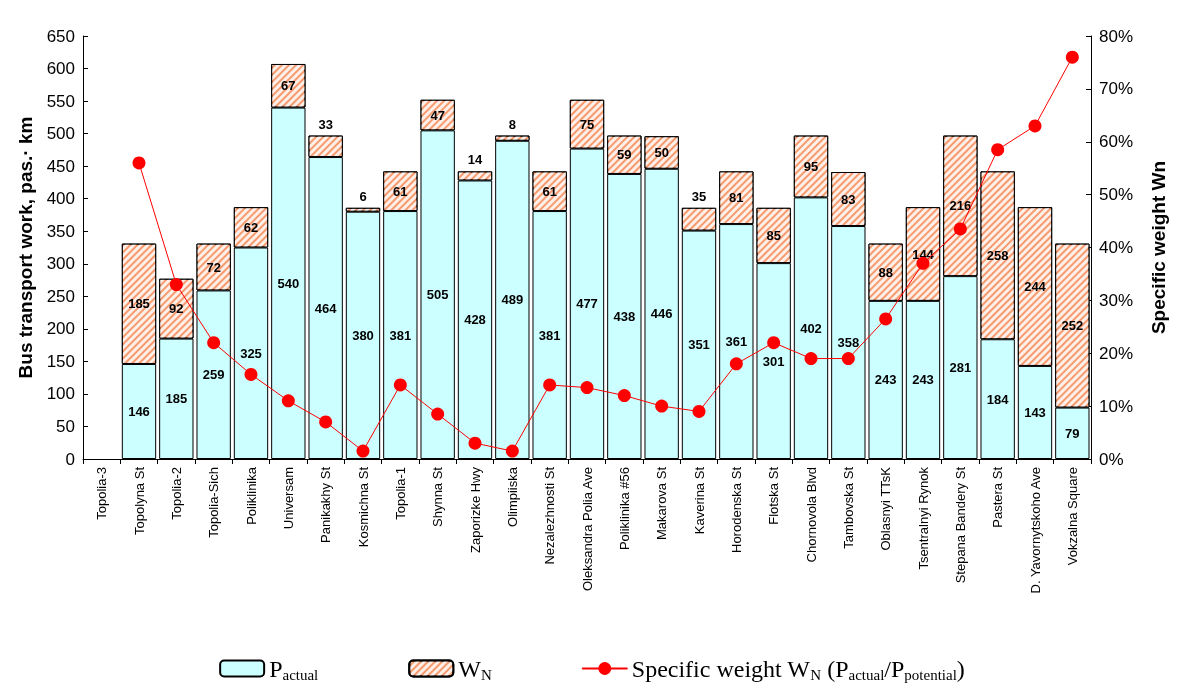 The height and width of the screenshot is (695, 1184). Describe the element at coordinates (699, 345) in the screenshot. I see `data-label: 351` at that location.